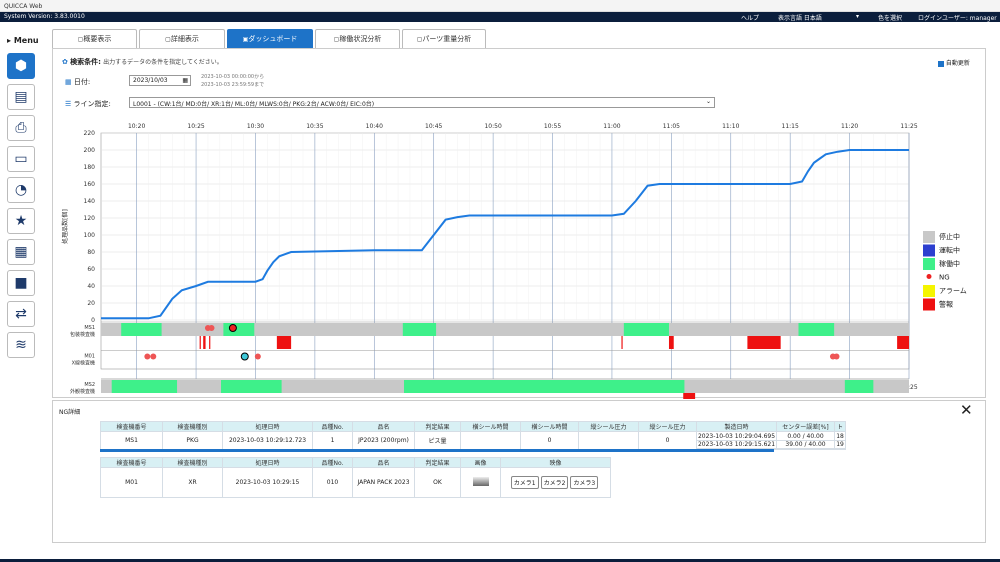  I want to click on y-tick-label: 80, so click(91, 252).